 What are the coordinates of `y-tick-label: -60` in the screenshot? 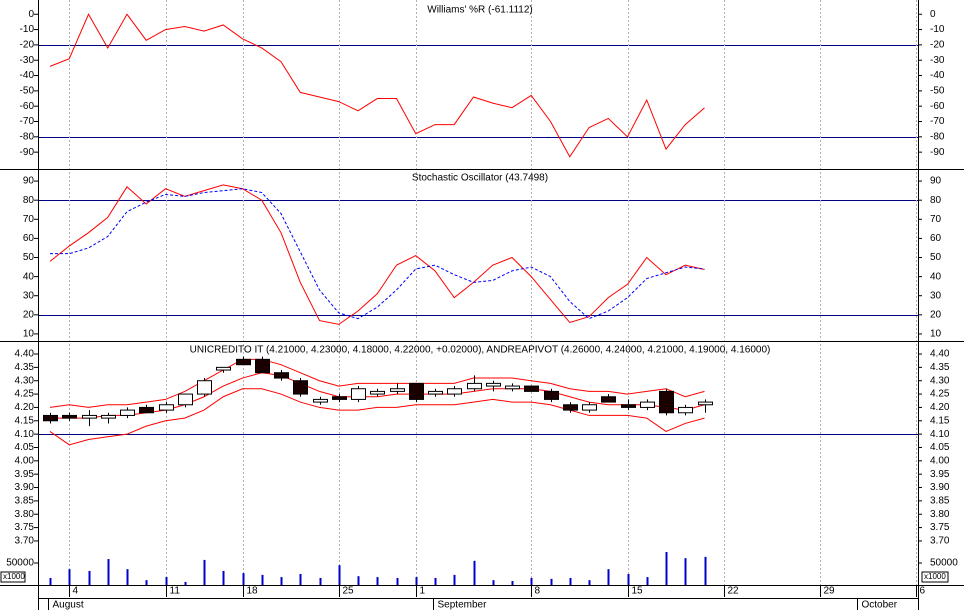 It's located at (27, 106).